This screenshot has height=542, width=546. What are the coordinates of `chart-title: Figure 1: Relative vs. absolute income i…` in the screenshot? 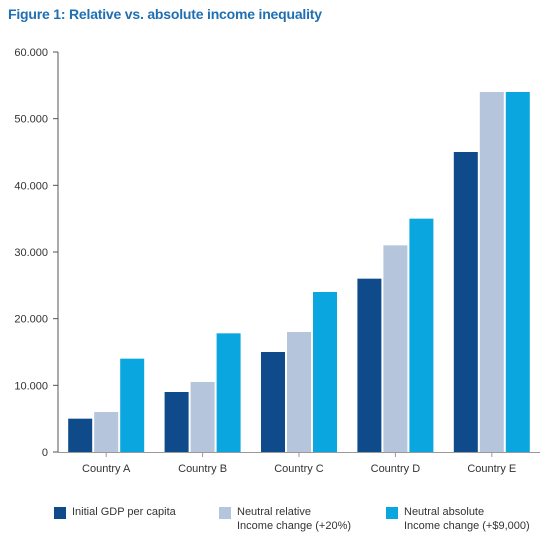 It's located at (165, 14).